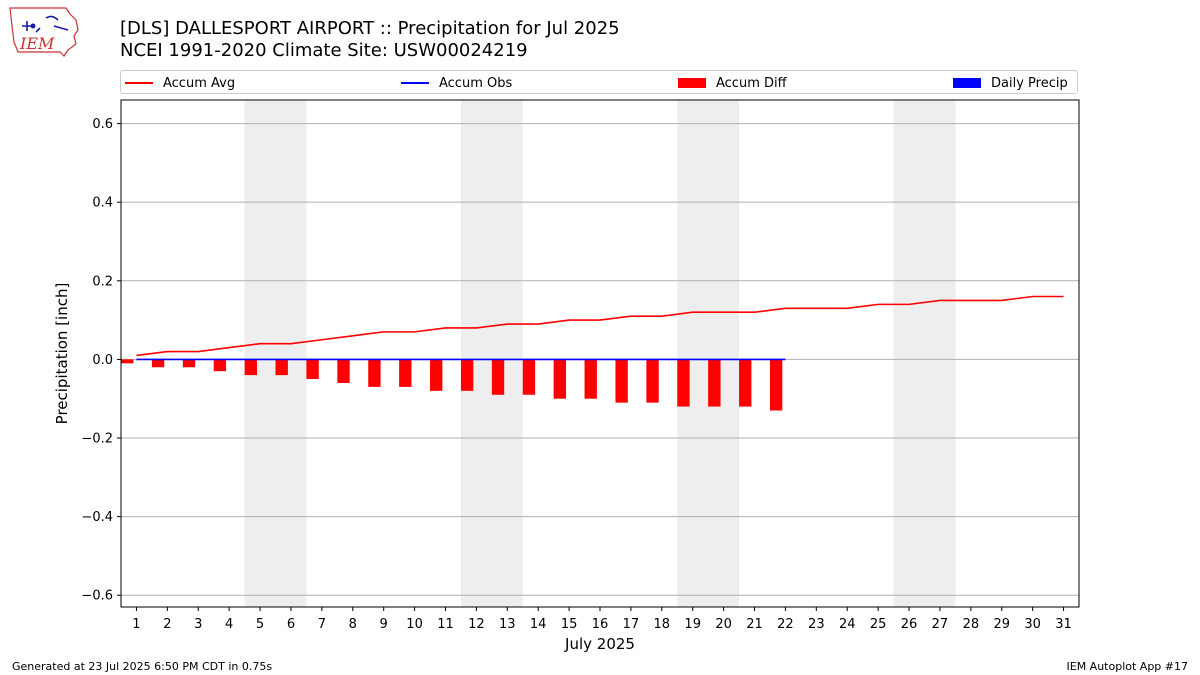 The width and height of the screenshot is (1200, 675). Describe the element at coordinates (384, 624) in the screenshot. I see `x-tick-label: 9` at that location.